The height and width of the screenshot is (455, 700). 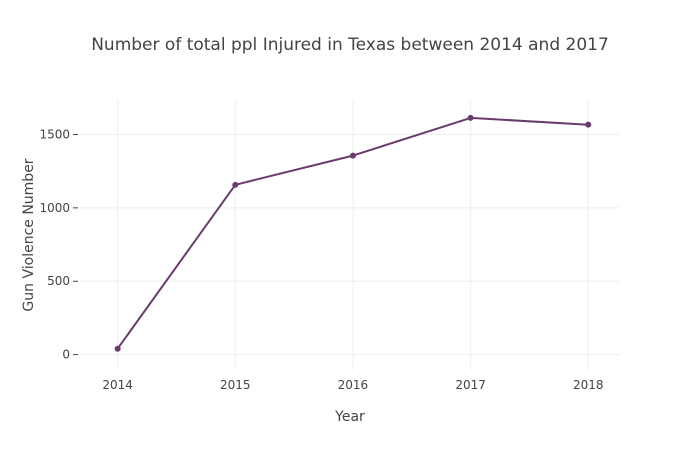 What do you see at coordinates (58, 281) in the screenshot?
I see `y-tick-label: 500` at bounding box center [58, 281].